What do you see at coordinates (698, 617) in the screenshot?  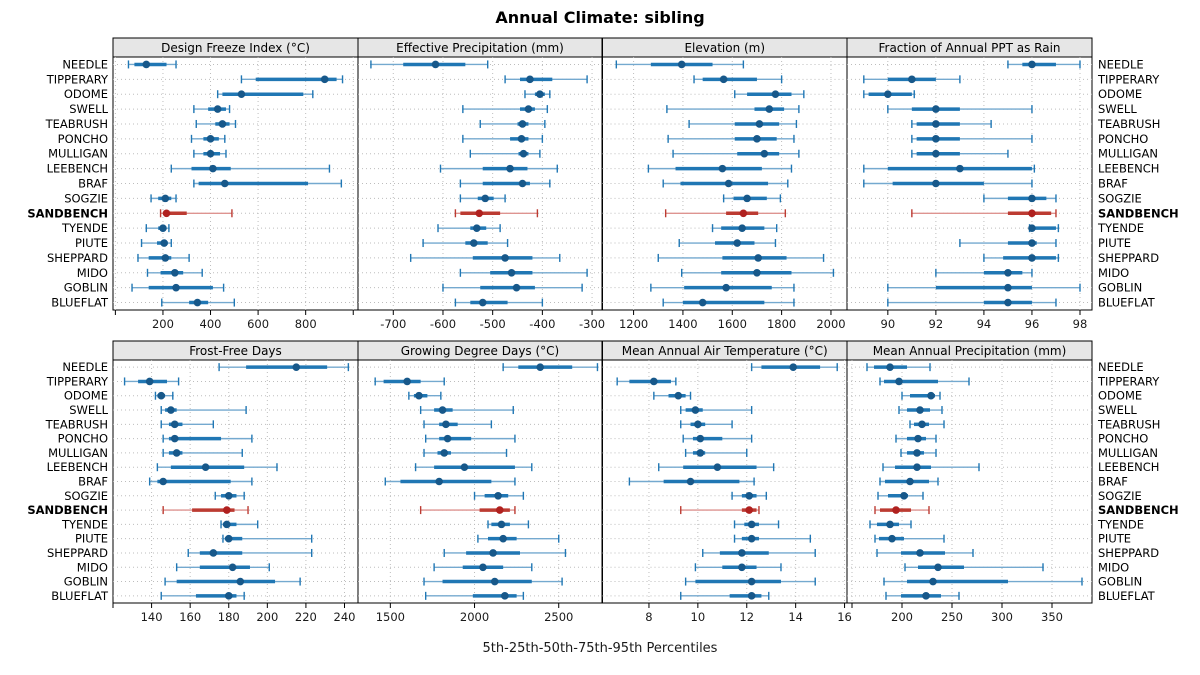 I see `axis-tick-label: 10` at bounding box center [698, 617].